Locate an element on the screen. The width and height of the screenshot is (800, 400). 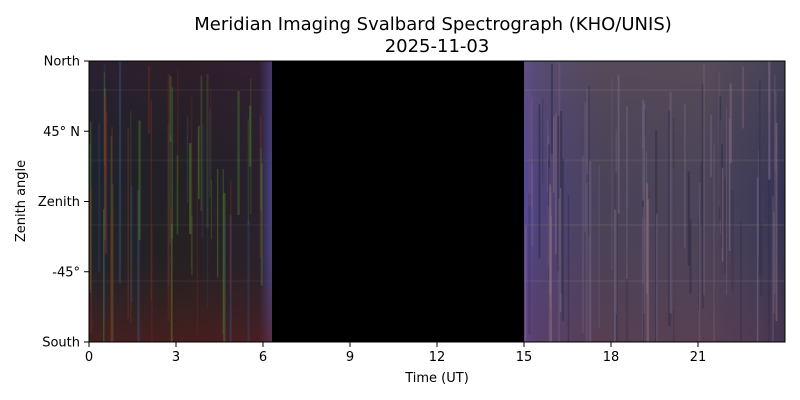
y-tick-label: Zenith is located at coordinates (59, 202).